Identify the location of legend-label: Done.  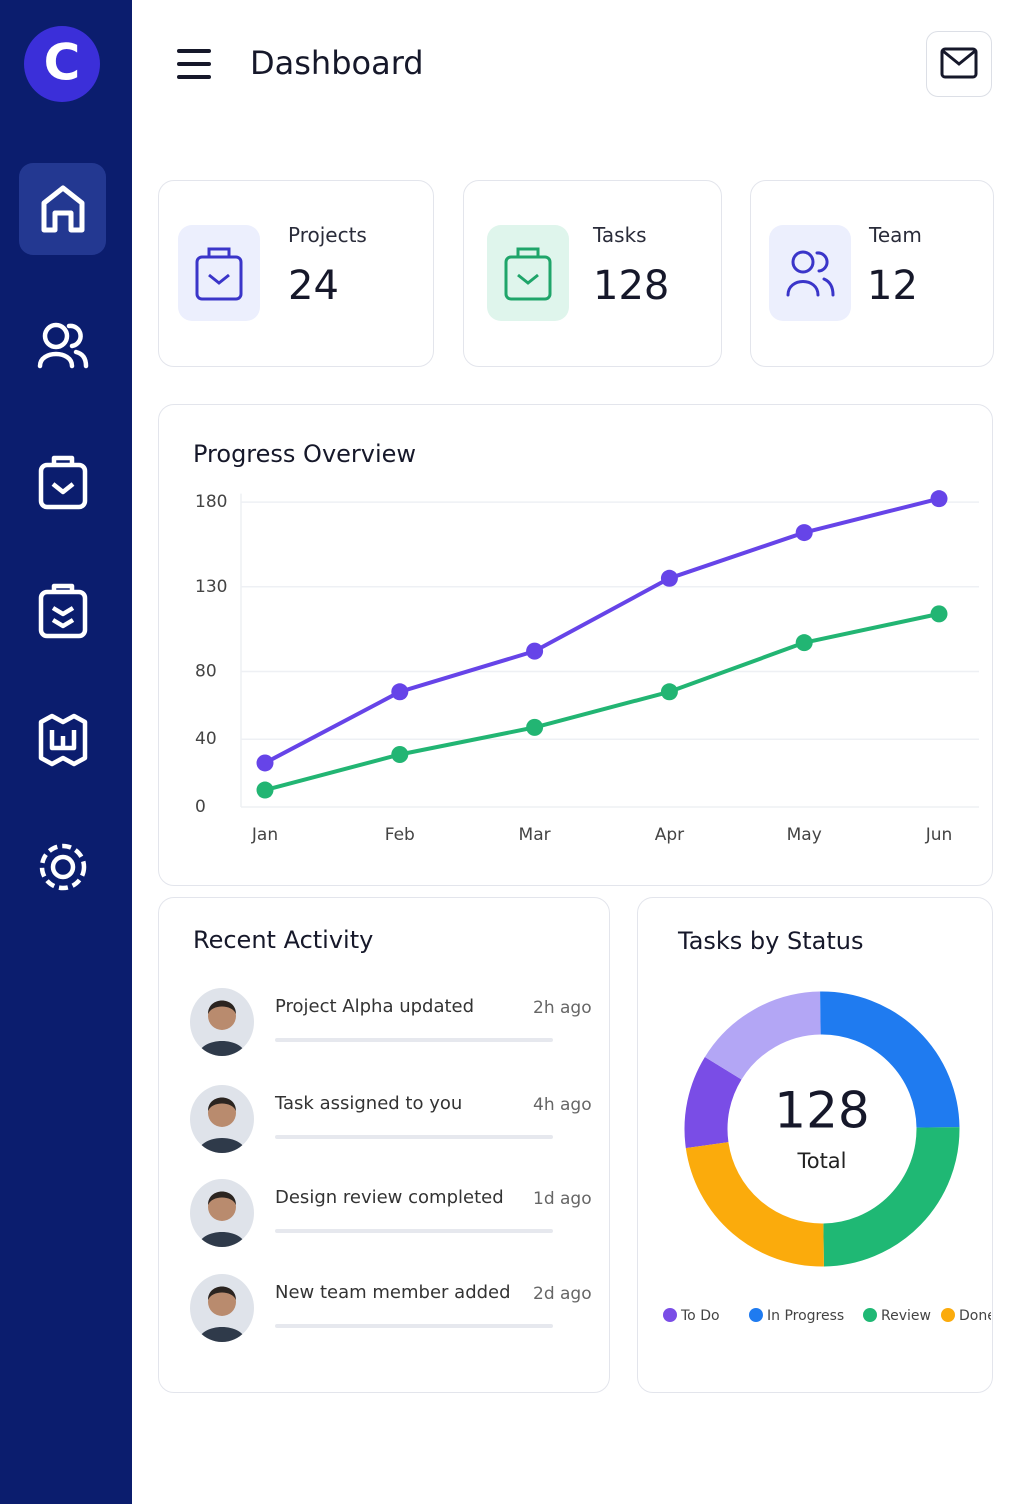
(975, 1316).